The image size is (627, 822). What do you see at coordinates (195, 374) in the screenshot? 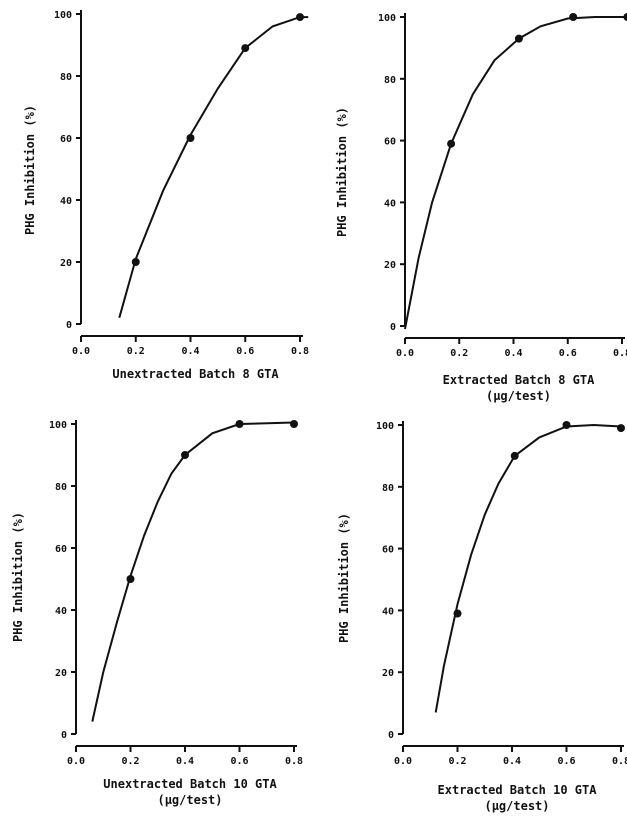
I see `x-axis-title: Unextracted Batch 8 GTA` at bounding box center [195, 374].